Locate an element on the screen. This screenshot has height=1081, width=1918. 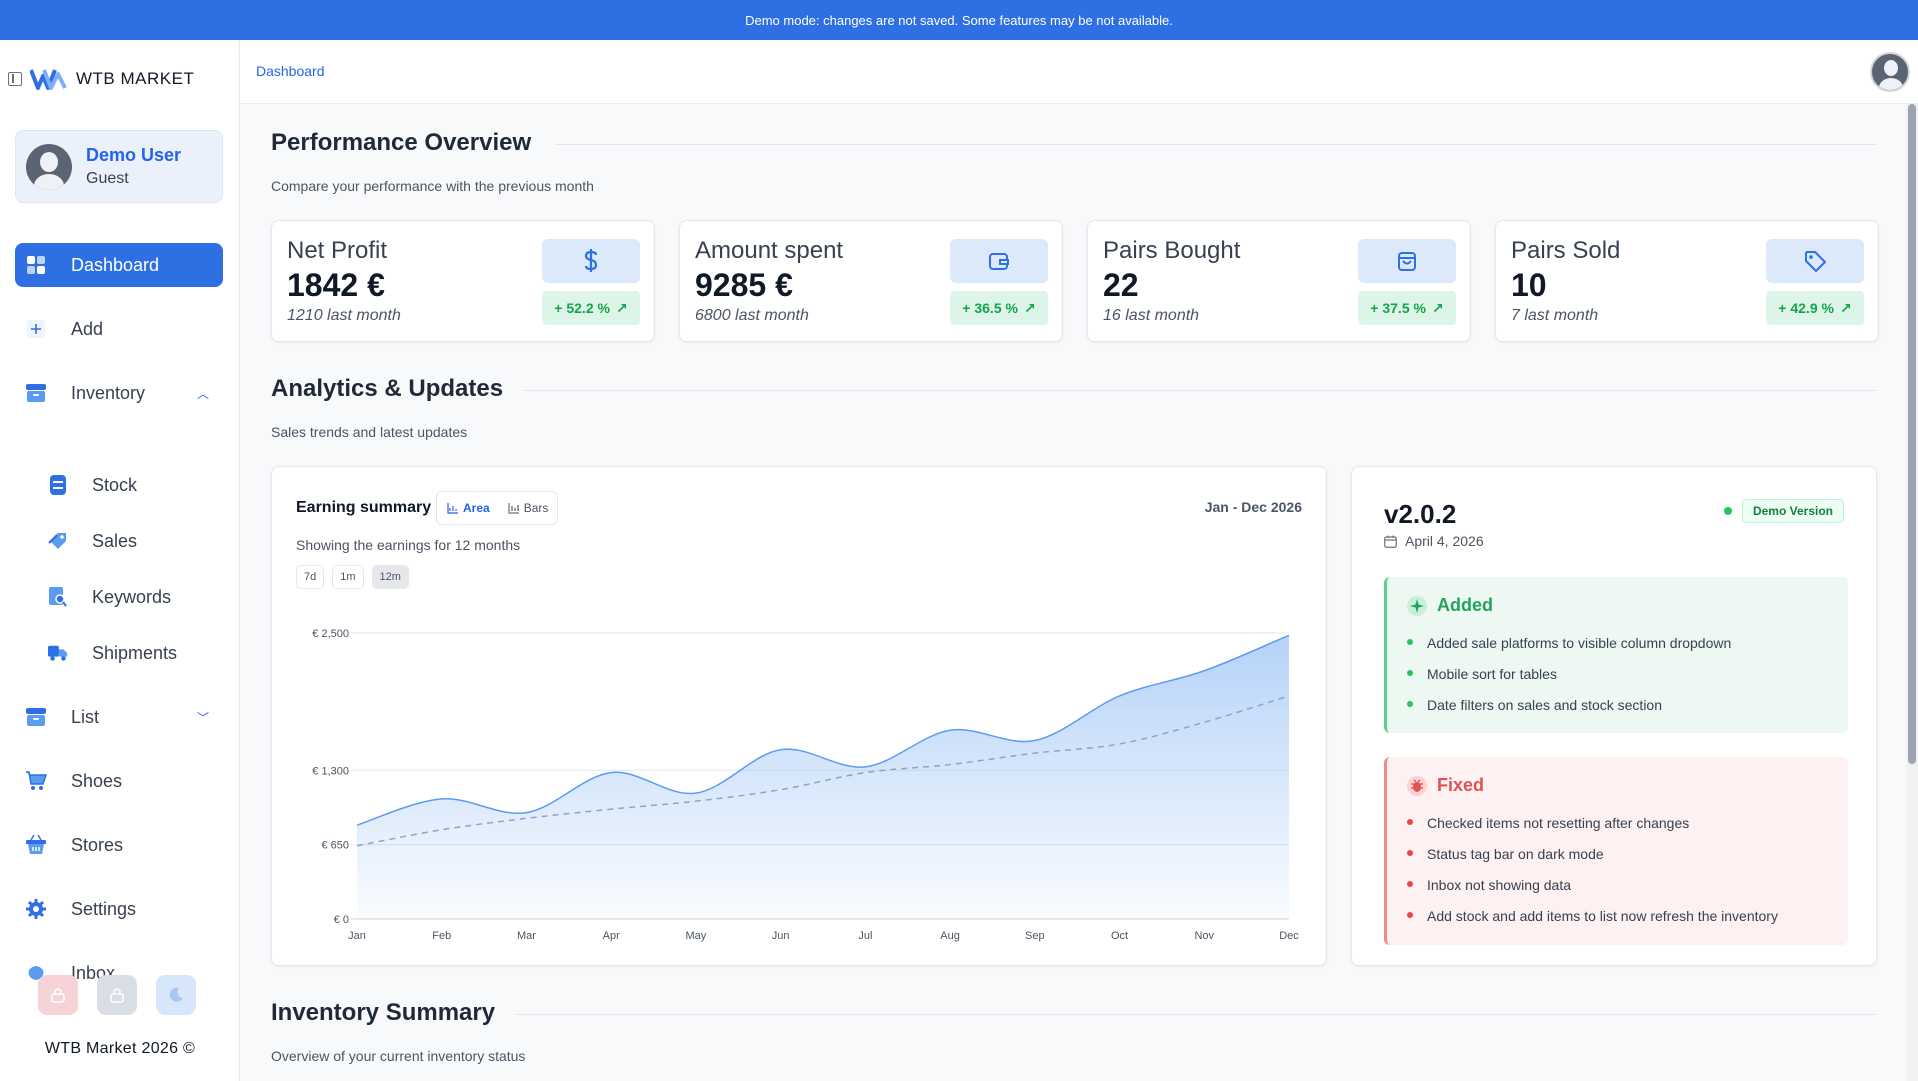
stat-card-pairs-sold: Pairs Sold 10 7 last month + 42.9 % ↗ is located at coordinates (1687, 281).